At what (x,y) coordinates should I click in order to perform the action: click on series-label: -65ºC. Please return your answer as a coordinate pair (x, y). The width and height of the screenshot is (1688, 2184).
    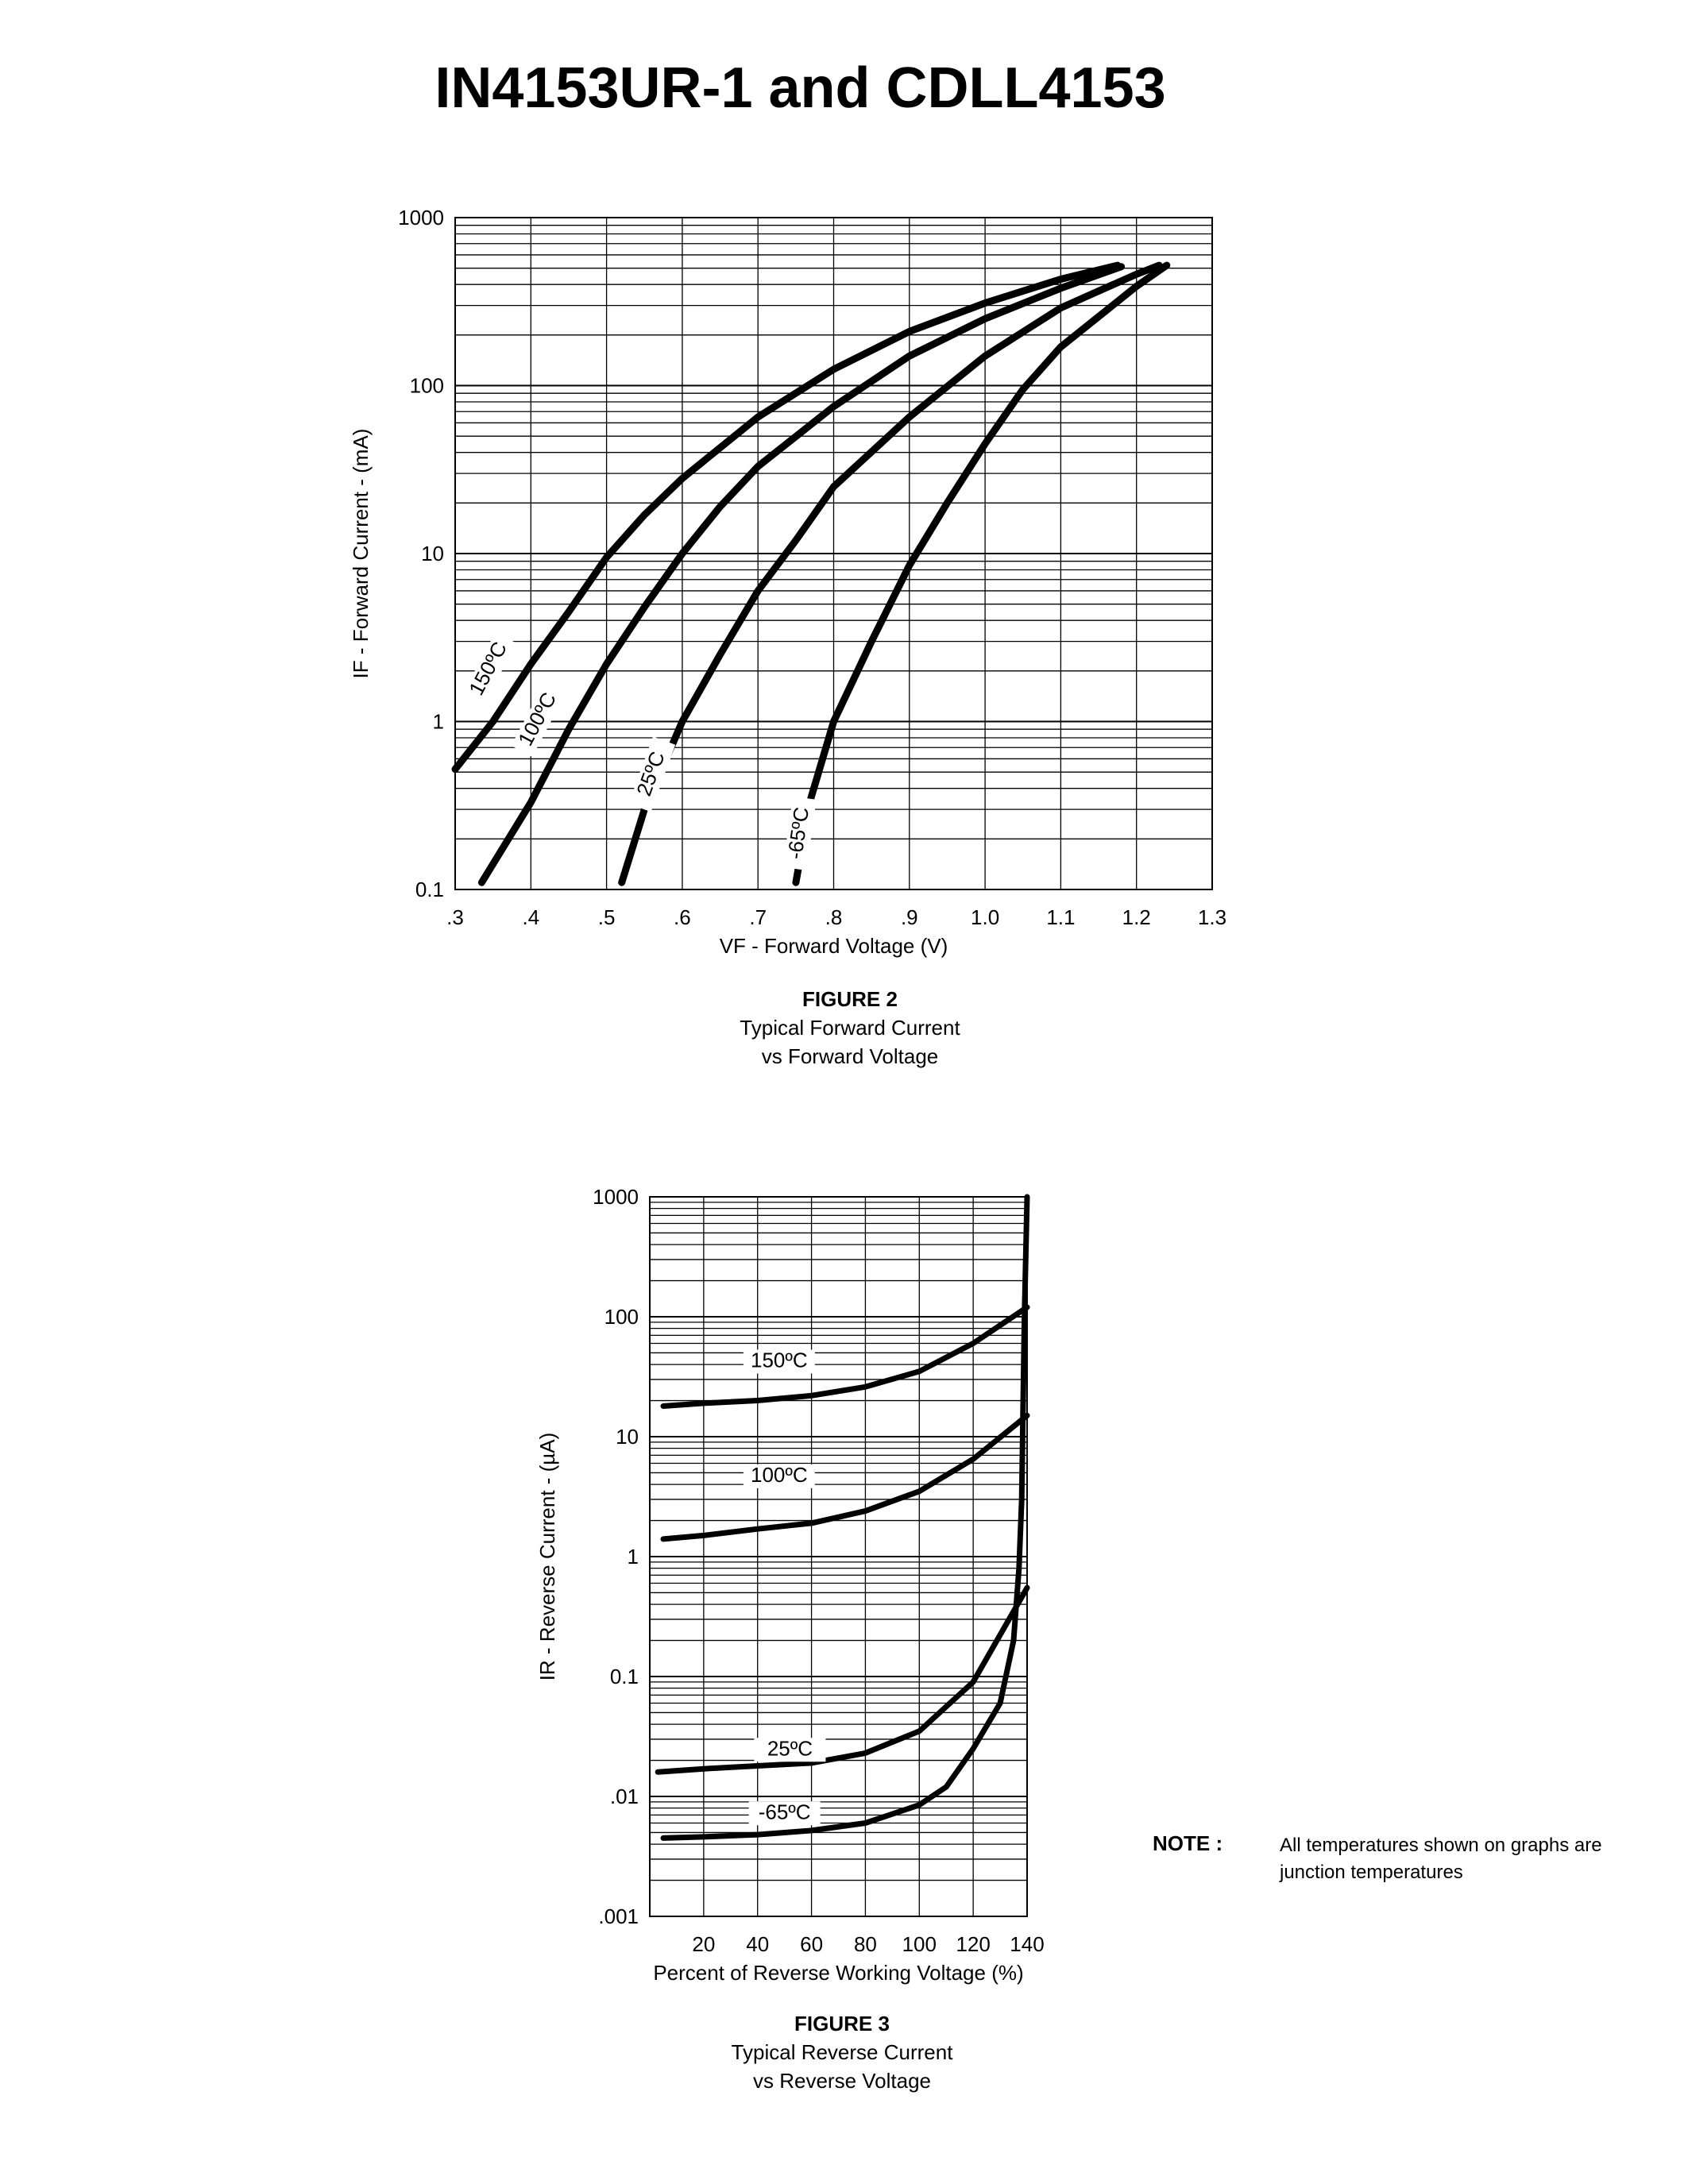
    Looking at the image, I should click on (785, 1812).